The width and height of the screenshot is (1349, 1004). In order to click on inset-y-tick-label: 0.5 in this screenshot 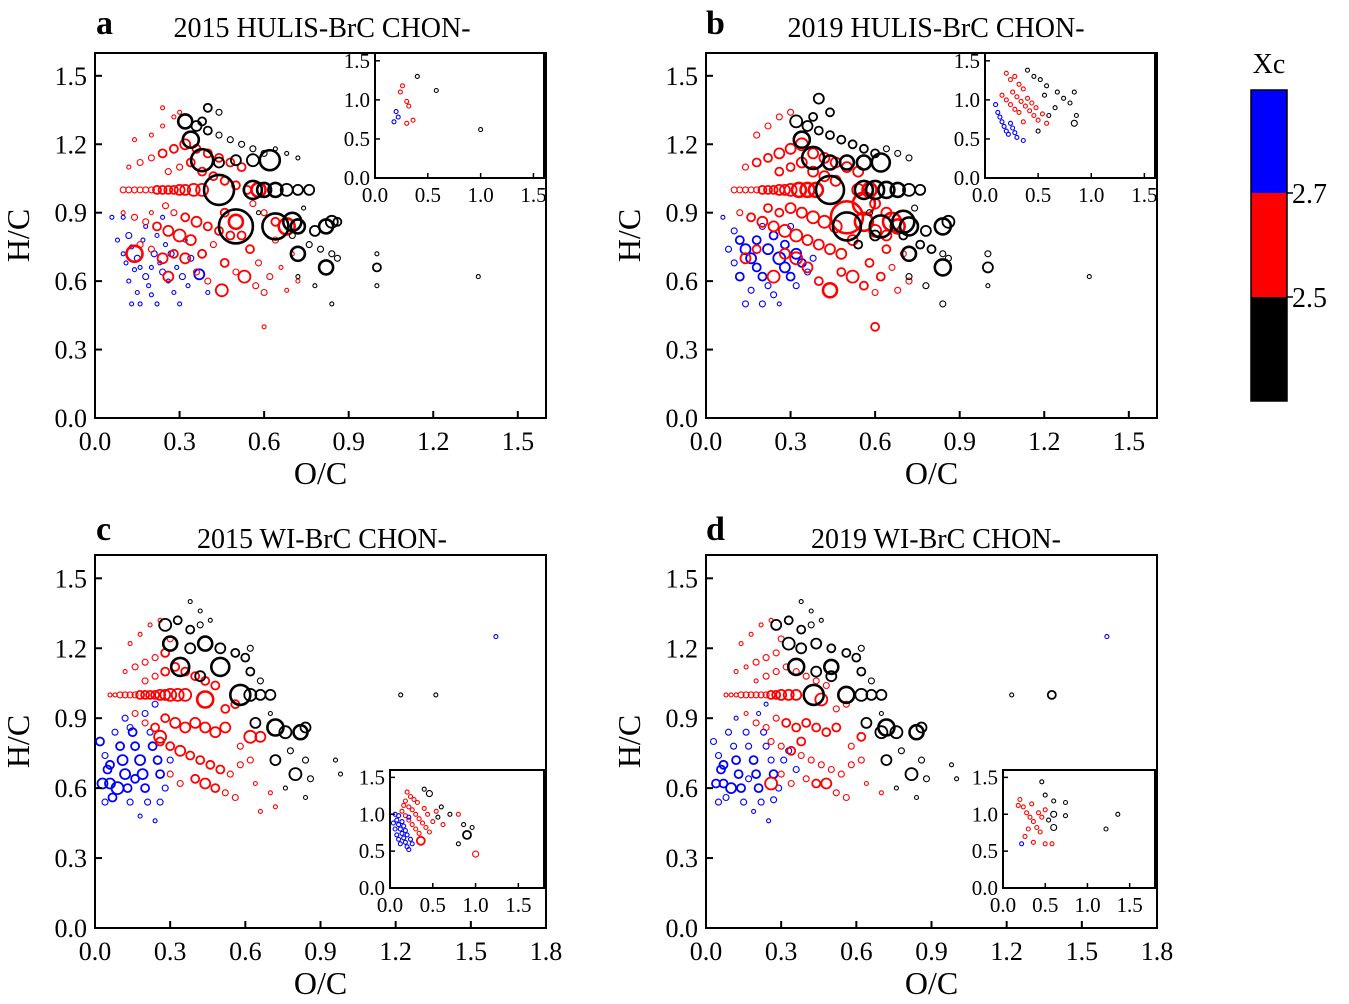, I will do `click(967, 139)`.